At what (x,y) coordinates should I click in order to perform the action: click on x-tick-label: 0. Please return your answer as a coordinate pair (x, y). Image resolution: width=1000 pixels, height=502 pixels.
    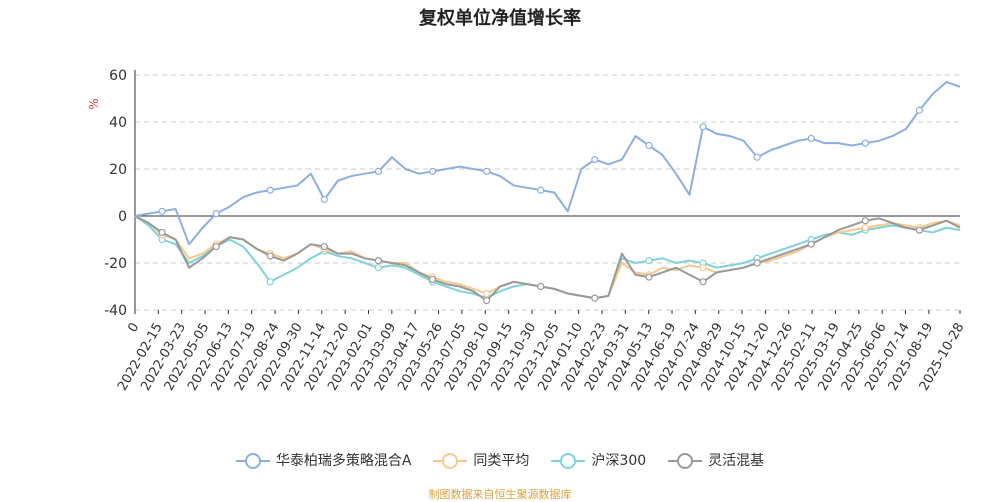
    Looking at the image, I should click on (133, 328).